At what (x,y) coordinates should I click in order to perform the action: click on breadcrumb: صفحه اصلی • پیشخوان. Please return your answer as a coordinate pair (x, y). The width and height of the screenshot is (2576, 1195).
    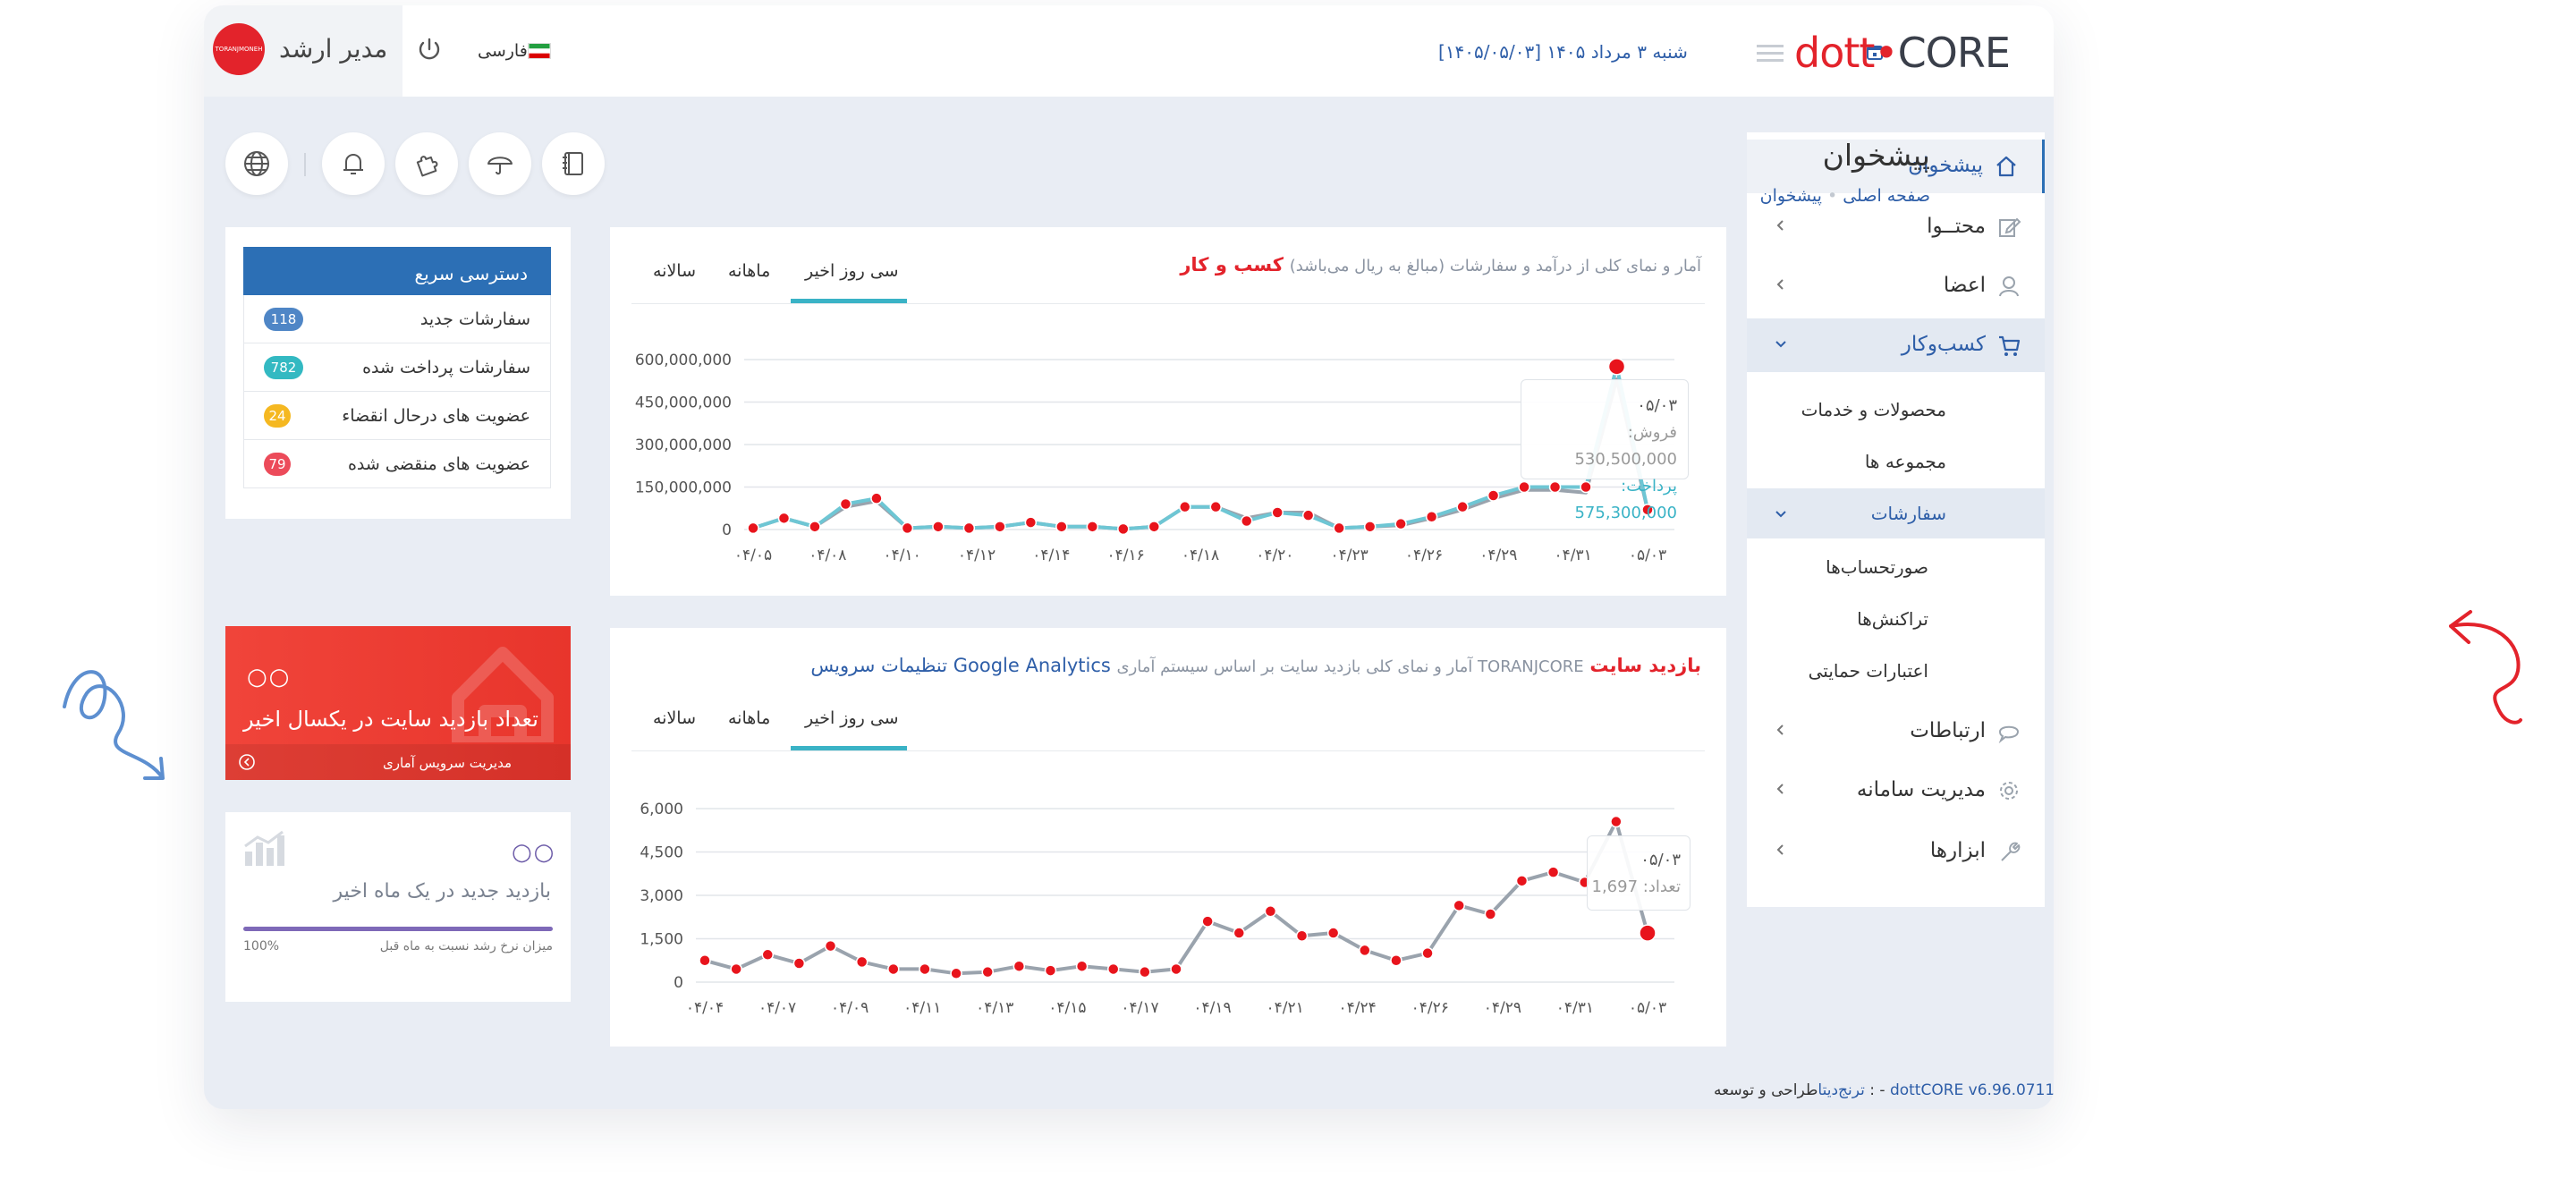
    Looking at the image, I should click on (1844, 196).